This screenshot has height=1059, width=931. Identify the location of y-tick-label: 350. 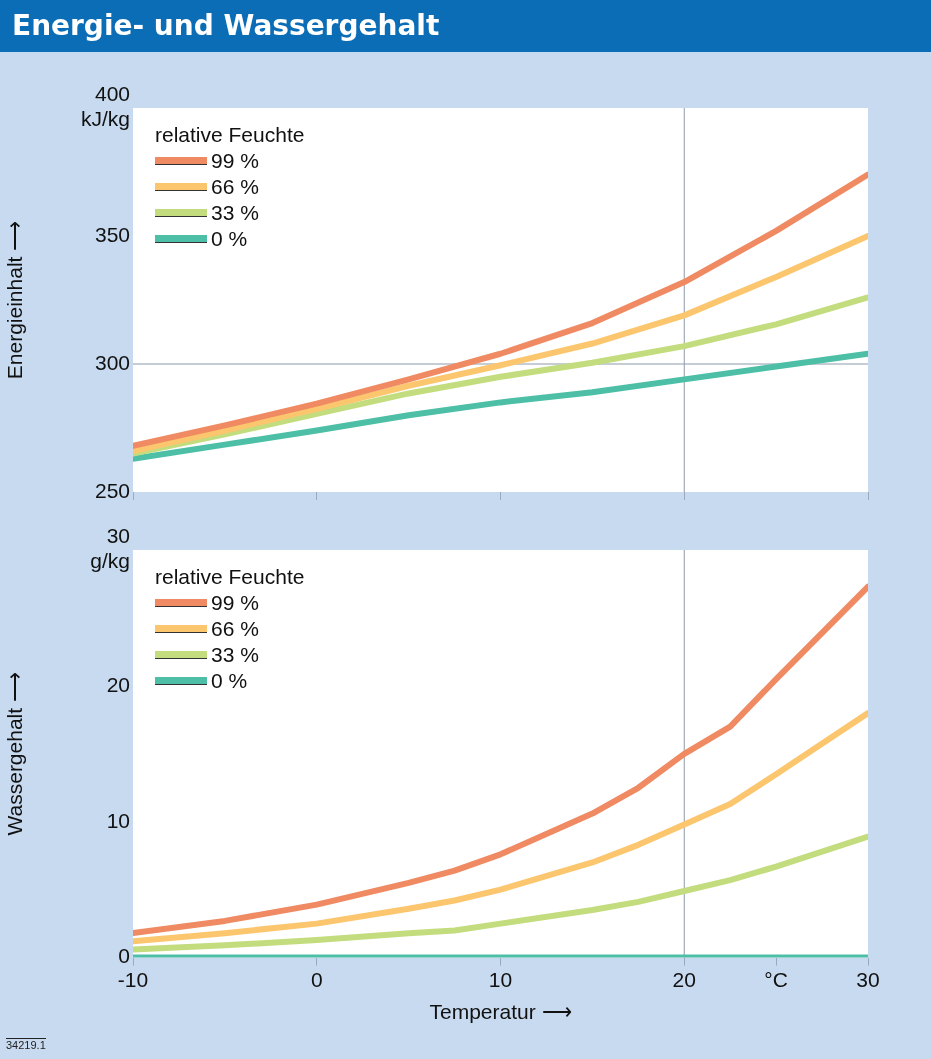
(112, 234).